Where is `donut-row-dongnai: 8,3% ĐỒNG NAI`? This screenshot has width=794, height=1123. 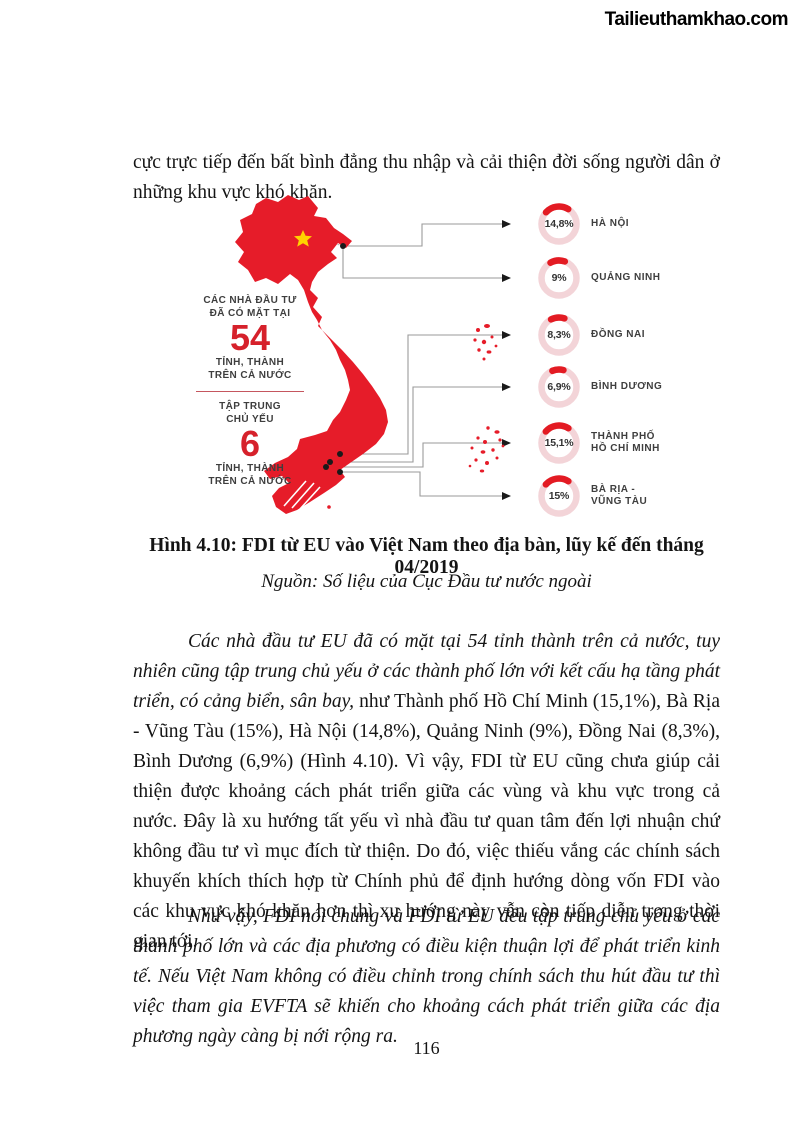 donut-row-dongnai: 8,3% ĐỒNG NAI is located at coordinates (591, 335).